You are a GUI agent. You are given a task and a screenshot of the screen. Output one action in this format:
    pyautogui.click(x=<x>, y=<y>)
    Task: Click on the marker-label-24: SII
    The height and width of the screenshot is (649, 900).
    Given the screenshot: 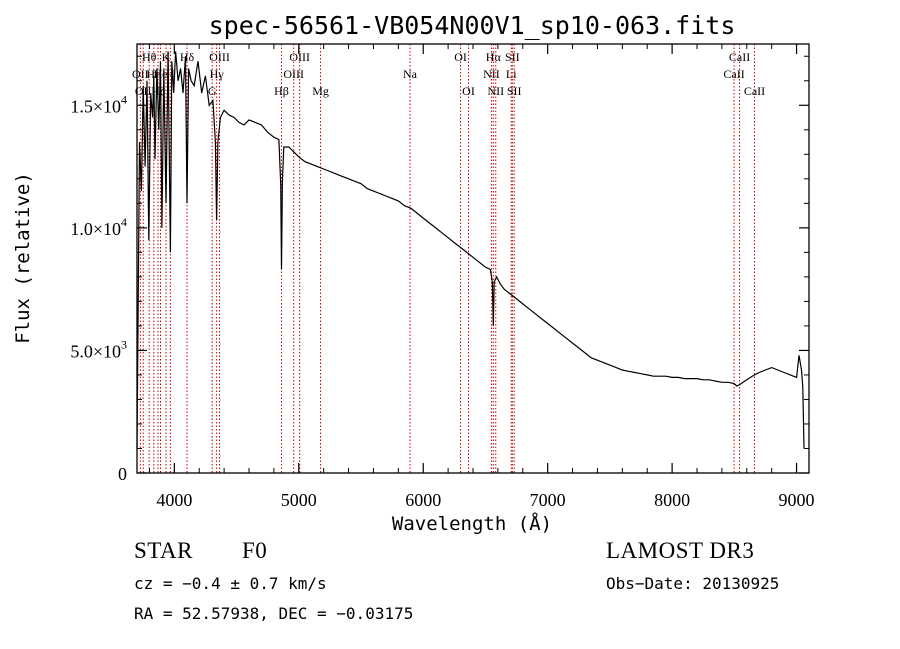 What is the action you would take?
    pyautogui.click(x=514, y=91)
    